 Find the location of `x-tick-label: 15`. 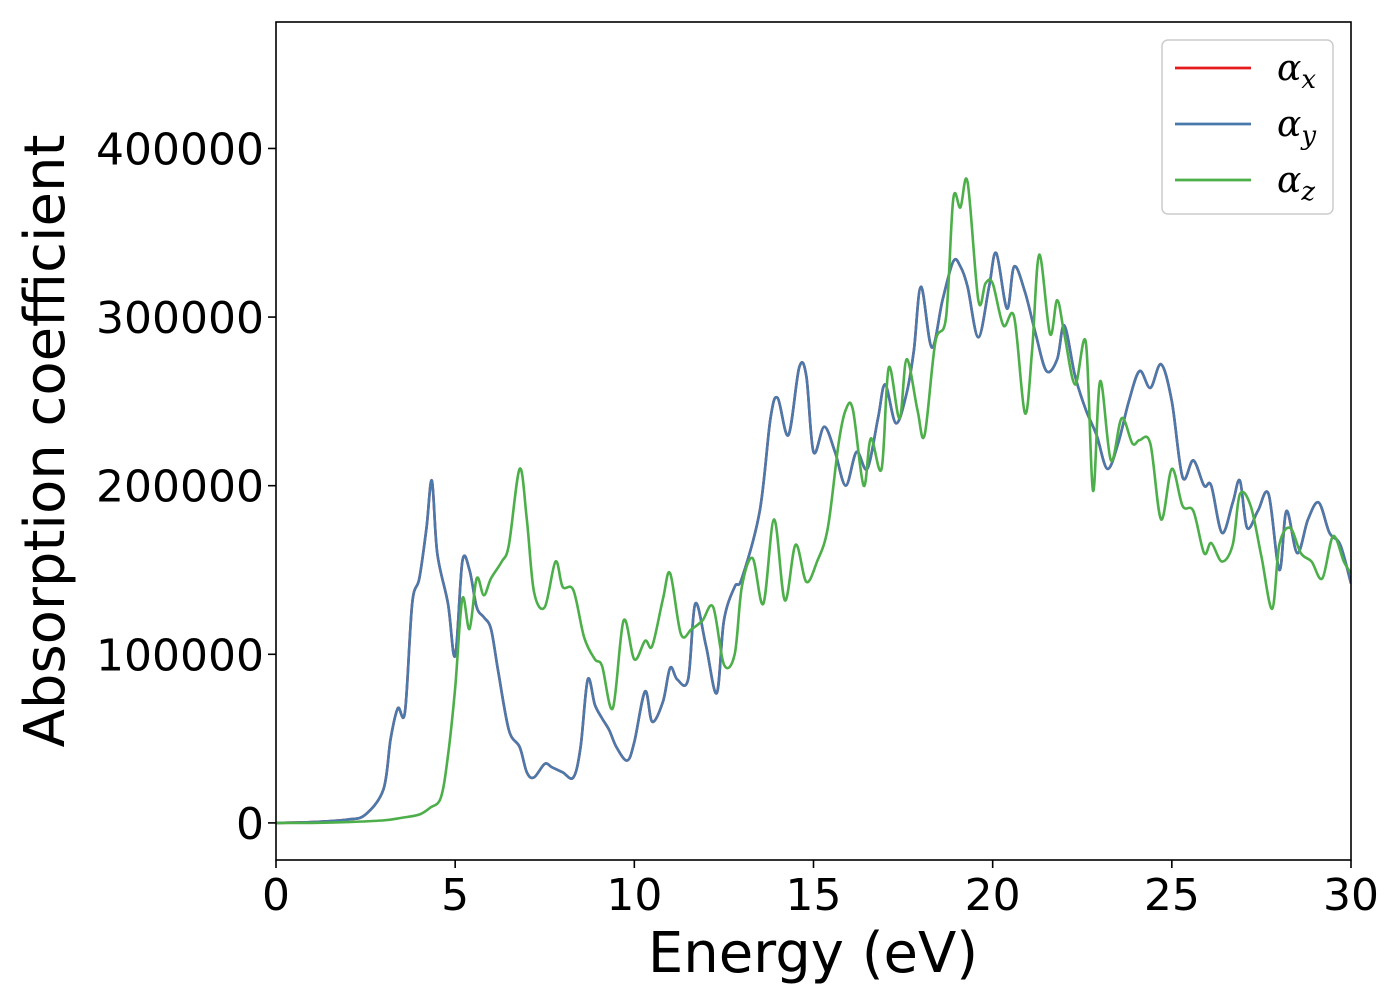

x-tick-label: 15 is located at coordinates (814, 895).